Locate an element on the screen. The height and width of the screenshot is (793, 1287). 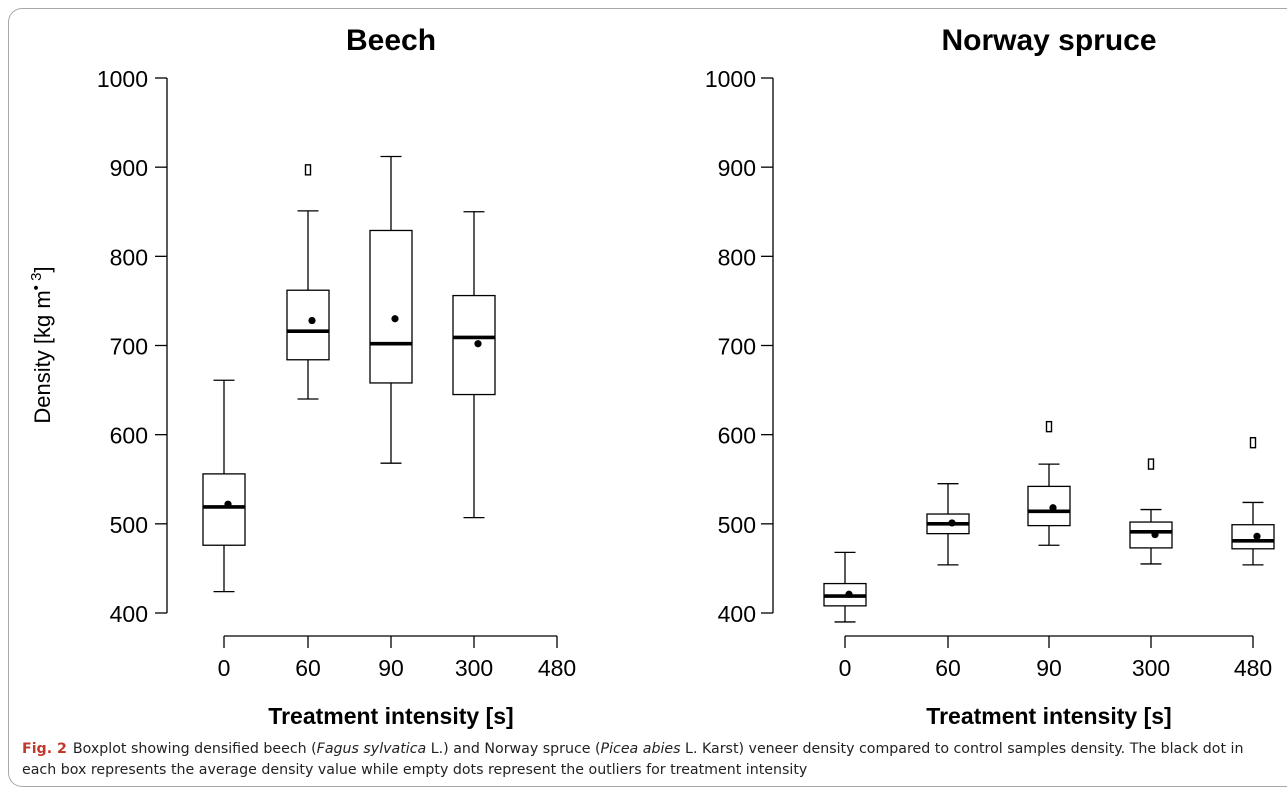
y-axis-label-text: Density [kg m is located at coordinates (42, 356).